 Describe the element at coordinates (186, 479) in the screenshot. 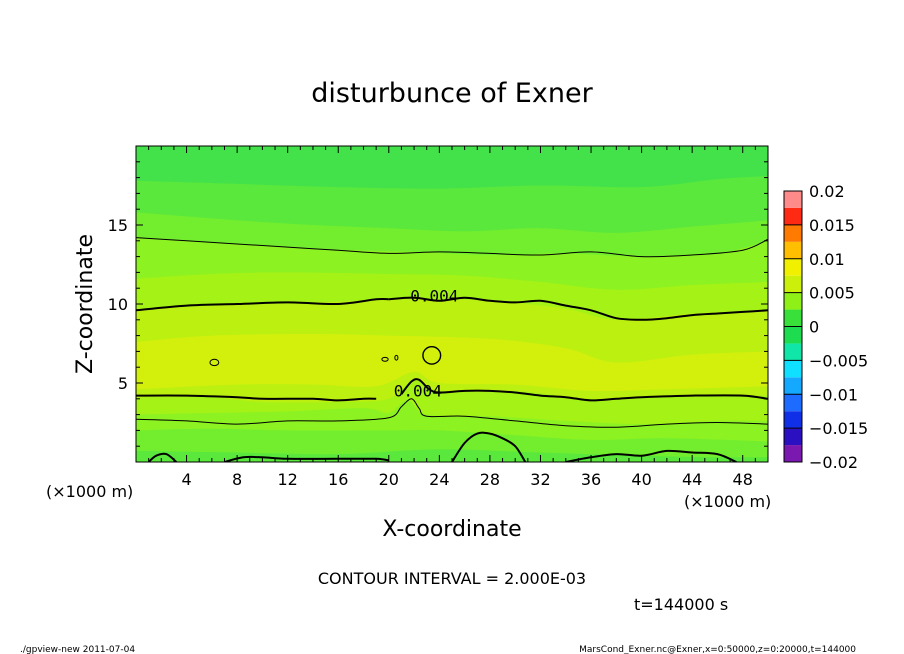

I see `x-tick-label: 4` at that location.